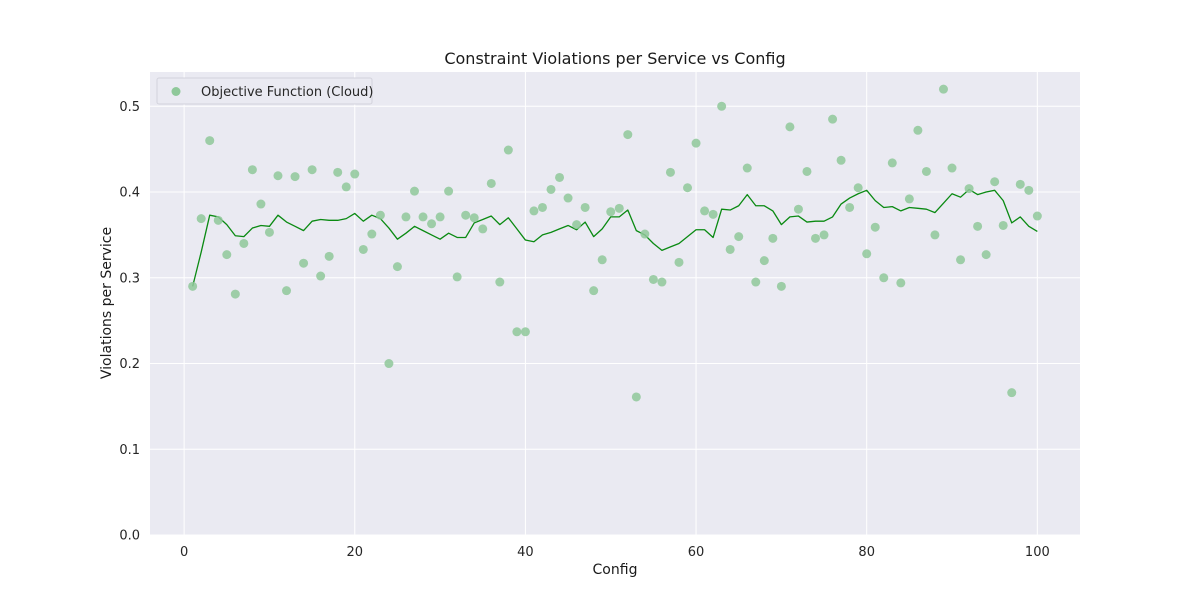  I want to click on moving-average-layer, so click(615, 237).